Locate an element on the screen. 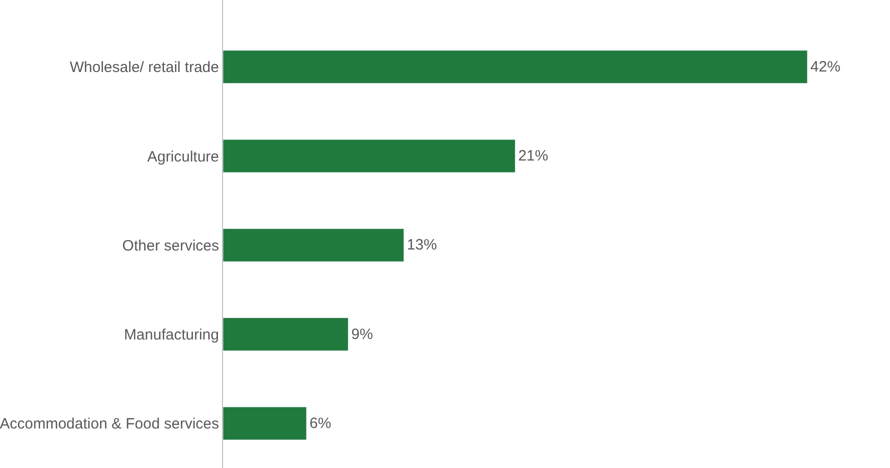 The width and height of the screenshot is (890, 468). y-tick-label: Other services is located at coordinates (170, 245).